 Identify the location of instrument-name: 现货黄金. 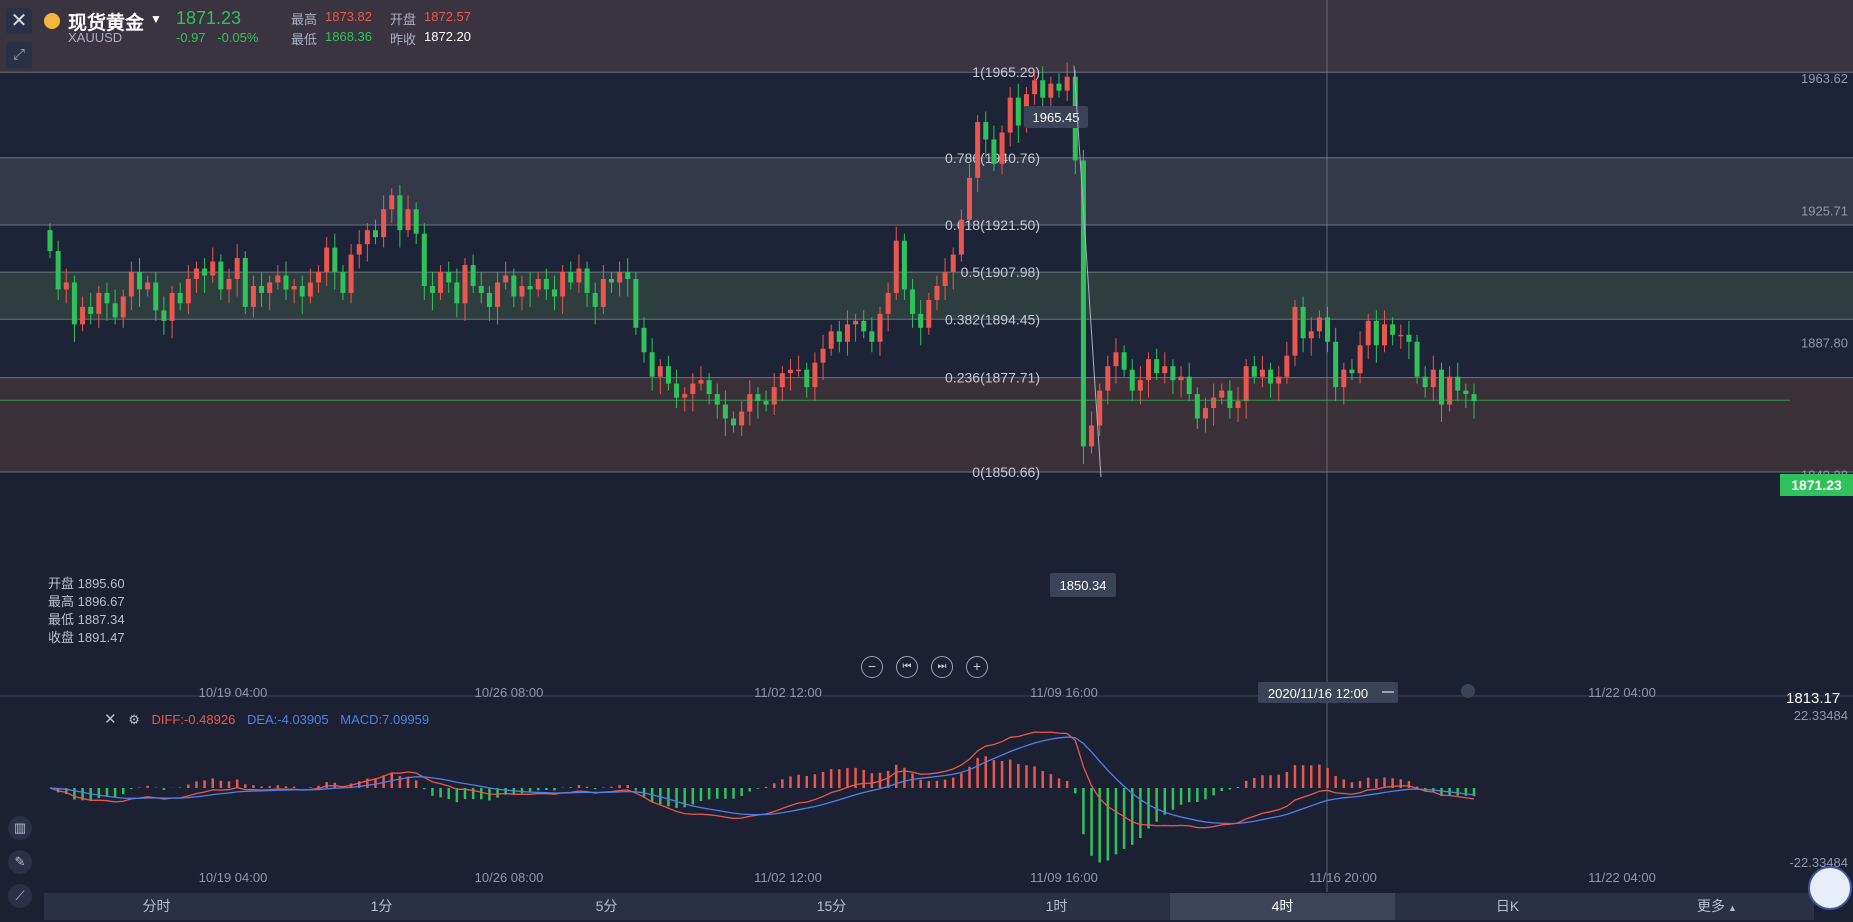
(106, 23).